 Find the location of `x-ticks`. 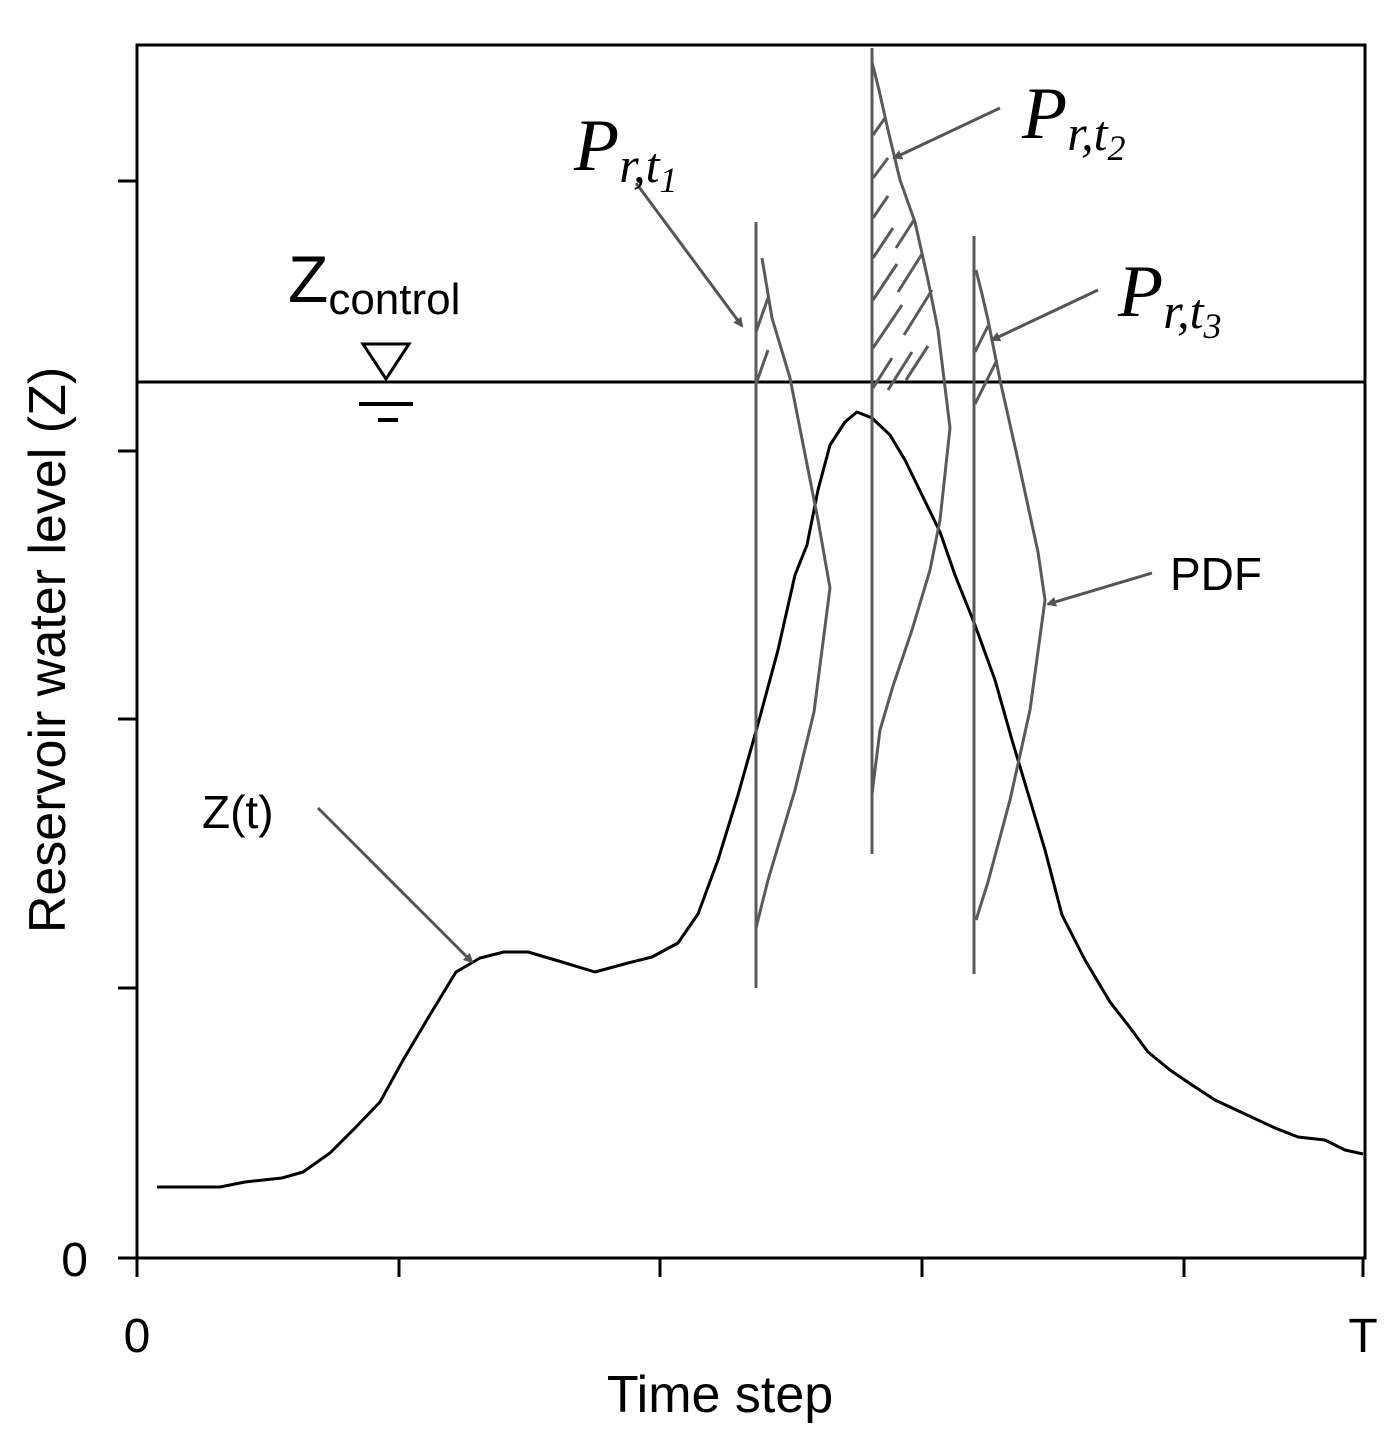

x-ticks is located at coordinates (750, 1267).